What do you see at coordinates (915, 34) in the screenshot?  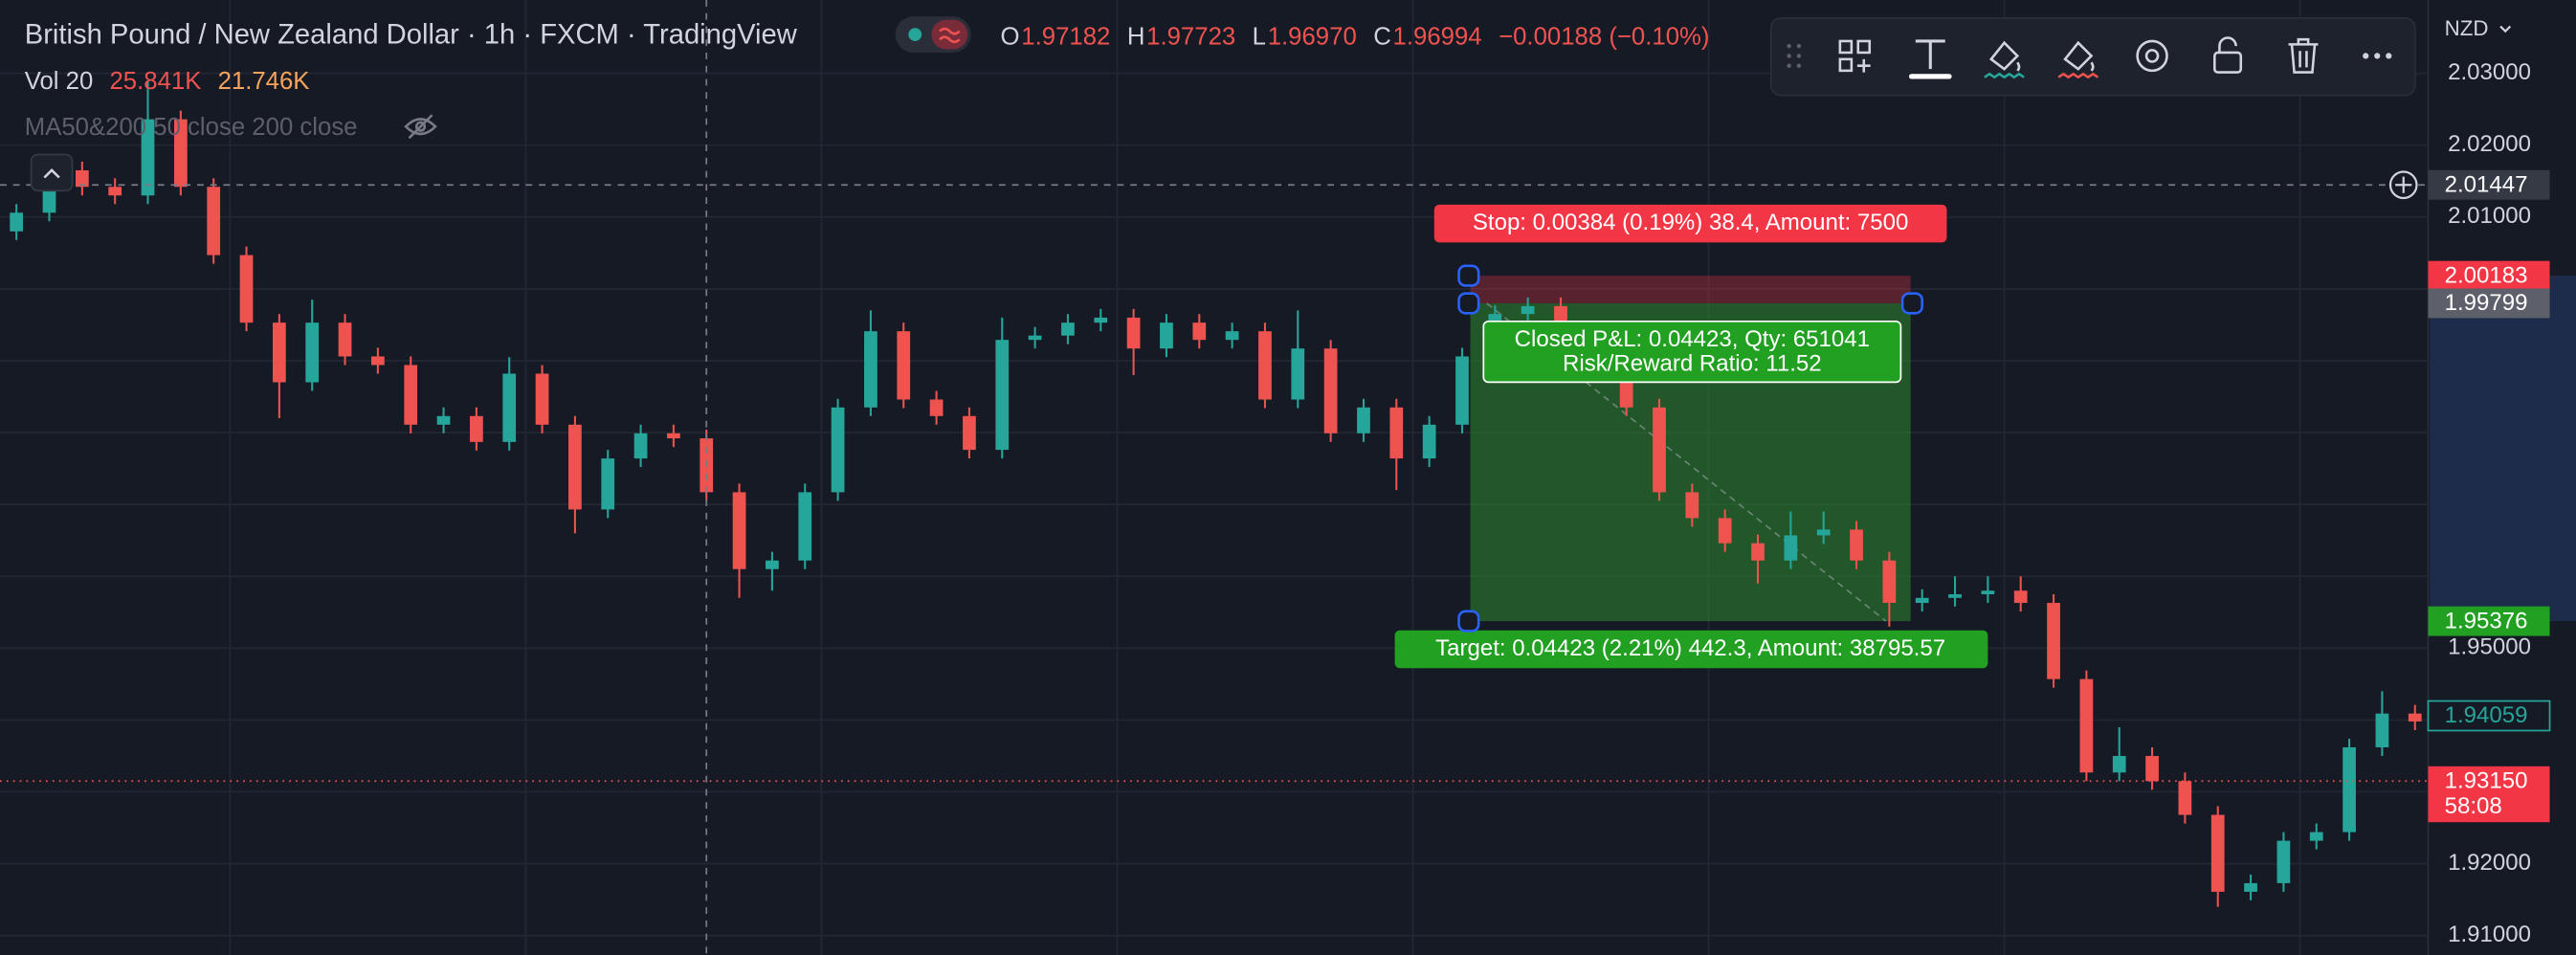 I see `market-open-dot` at bounding box center [915, 34].